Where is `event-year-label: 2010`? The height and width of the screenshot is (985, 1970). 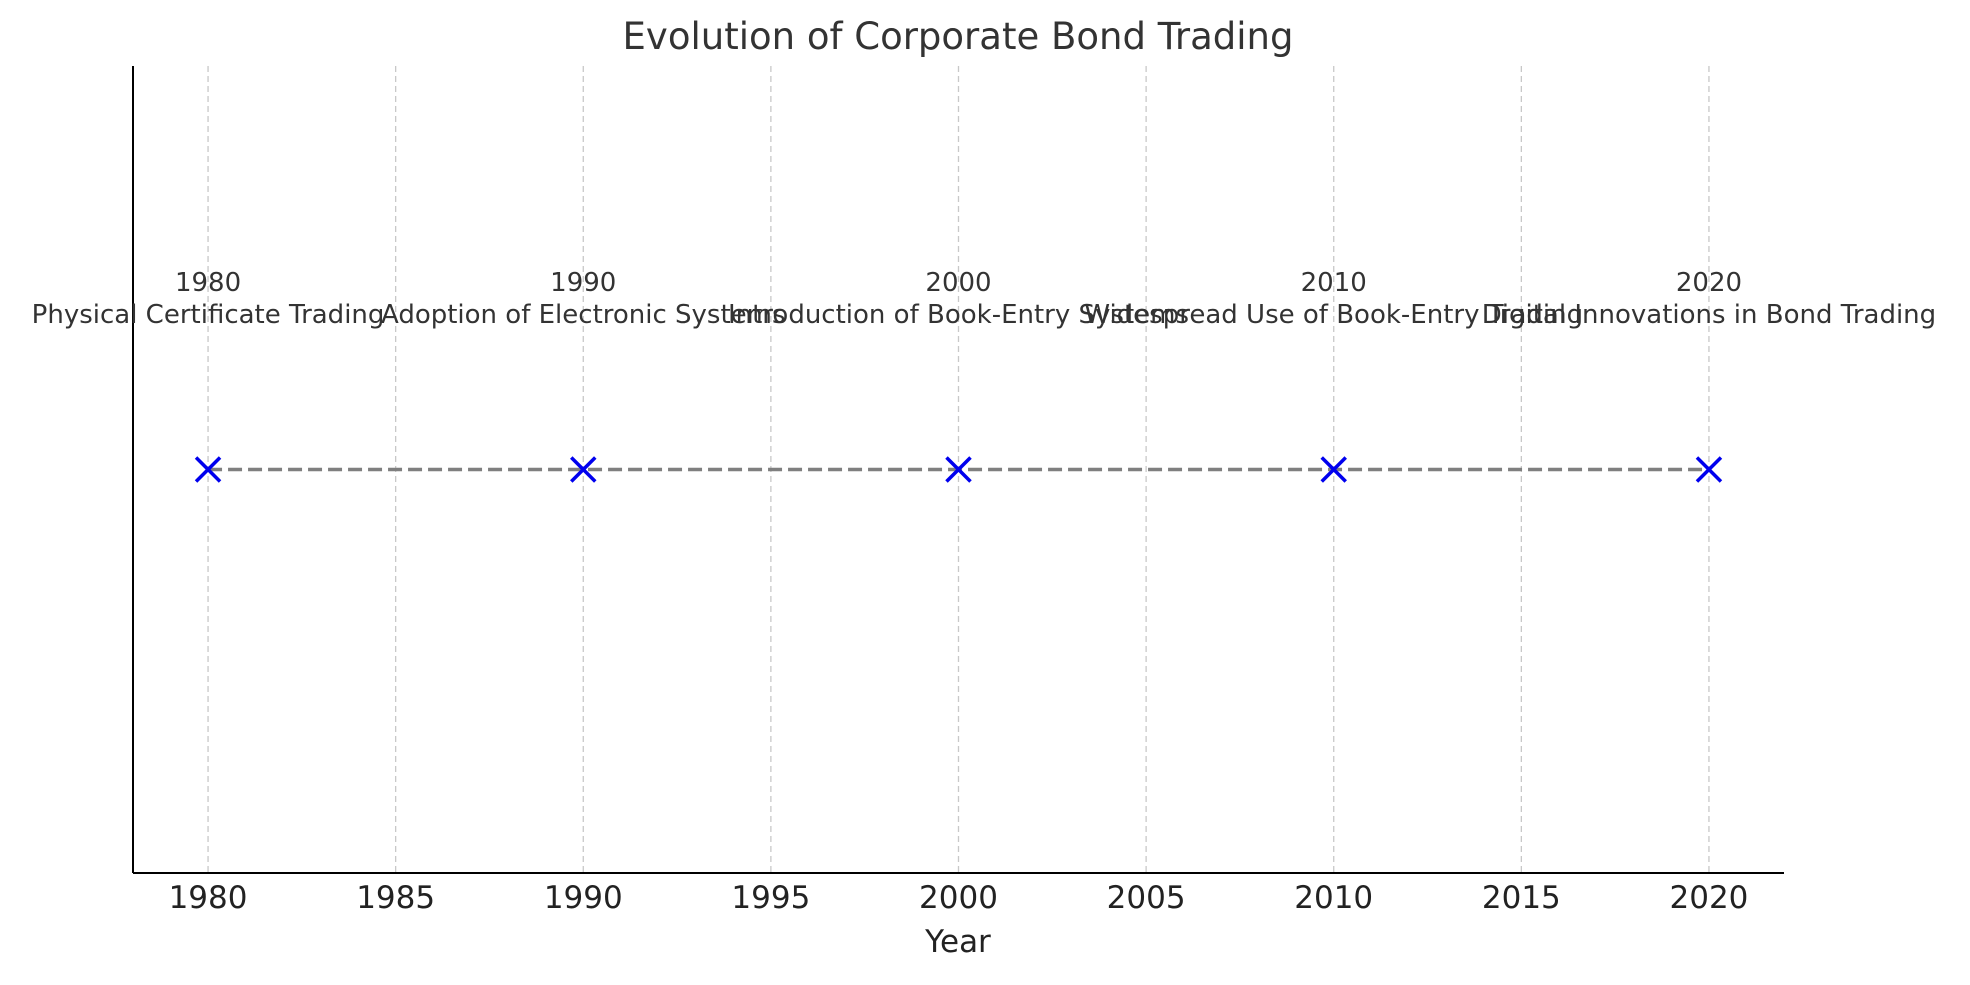 event-year-label: 2010 is located at coordinates (1334, 283).